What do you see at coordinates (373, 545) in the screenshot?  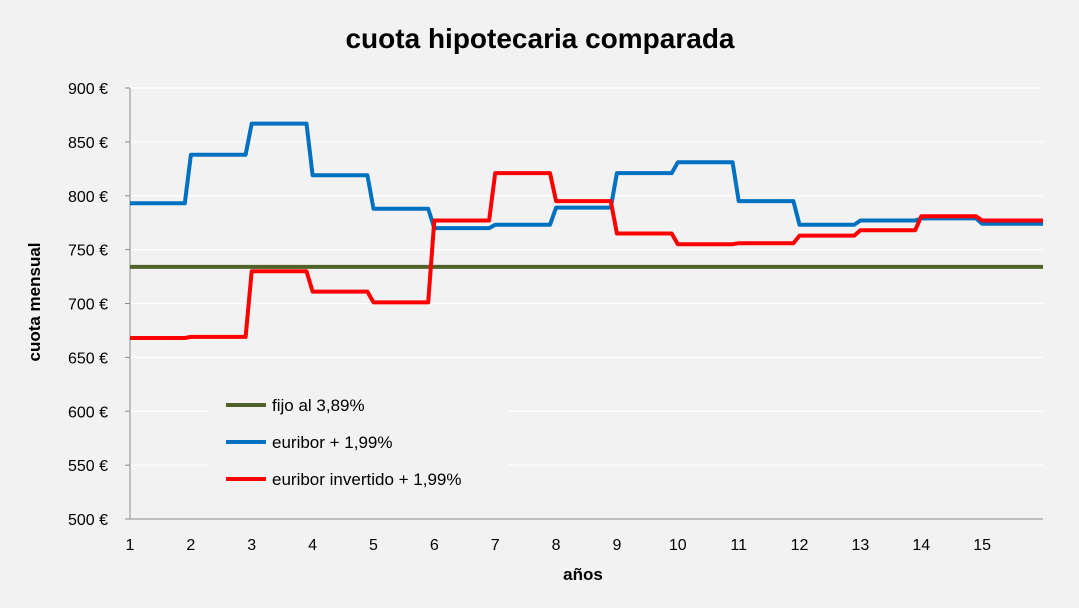 I see `x-tick-label: 5` at bounding box center [373, 545].